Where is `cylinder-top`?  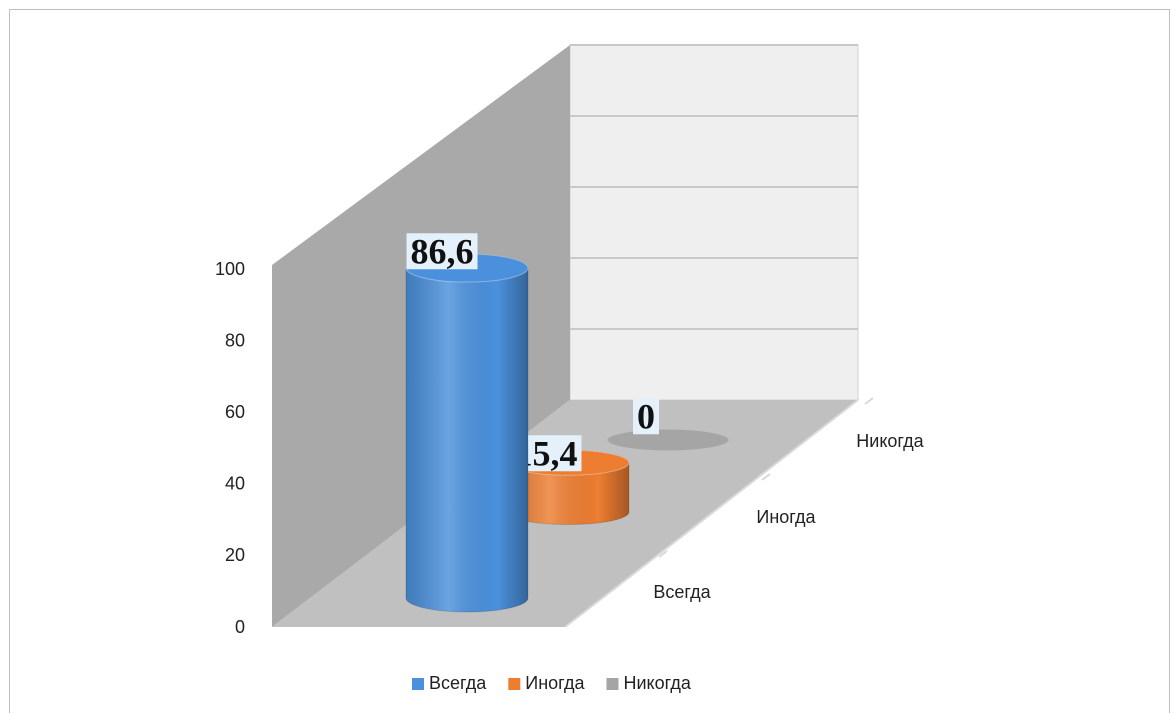
cylinder-top is located at coordinates (668, 440).